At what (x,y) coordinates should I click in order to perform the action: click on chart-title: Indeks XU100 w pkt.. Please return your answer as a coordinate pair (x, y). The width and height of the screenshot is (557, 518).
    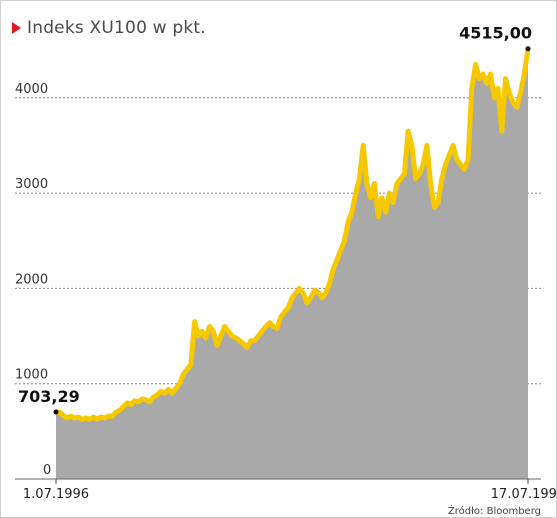
    Looking at the image, I should click on (109, 28).